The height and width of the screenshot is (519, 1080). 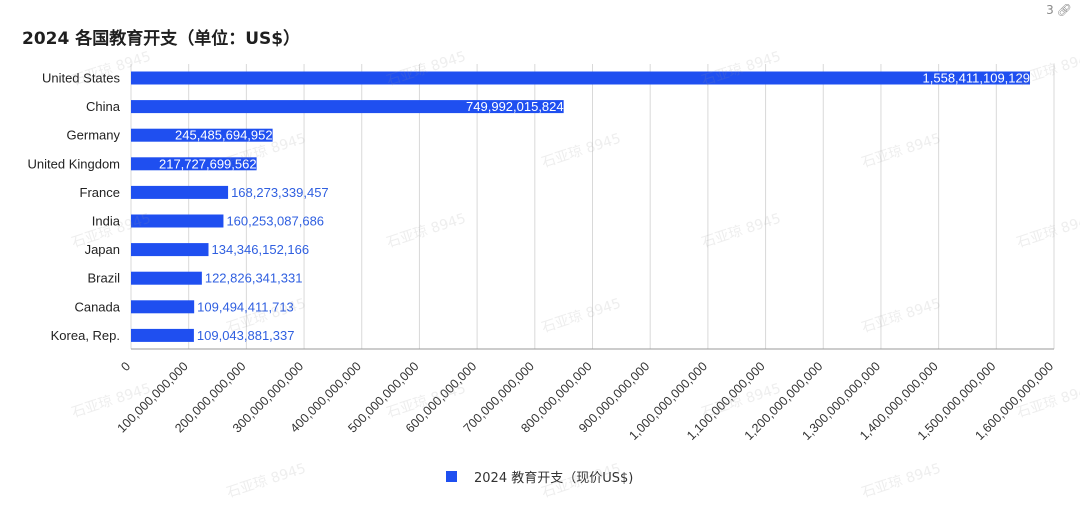 I want to click on share-count-value: 3, so click(x=1050, y=10).